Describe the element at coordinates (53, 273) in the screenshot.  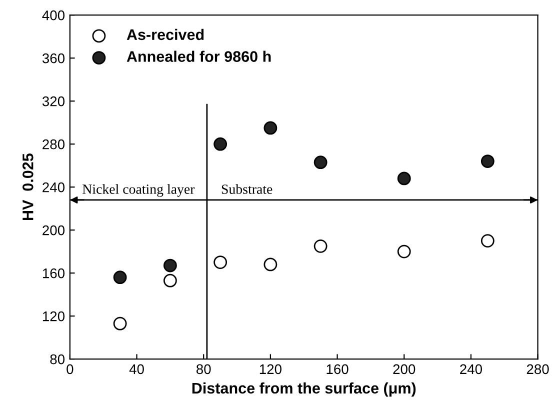
I see `y-tick-label: 160` at that location.